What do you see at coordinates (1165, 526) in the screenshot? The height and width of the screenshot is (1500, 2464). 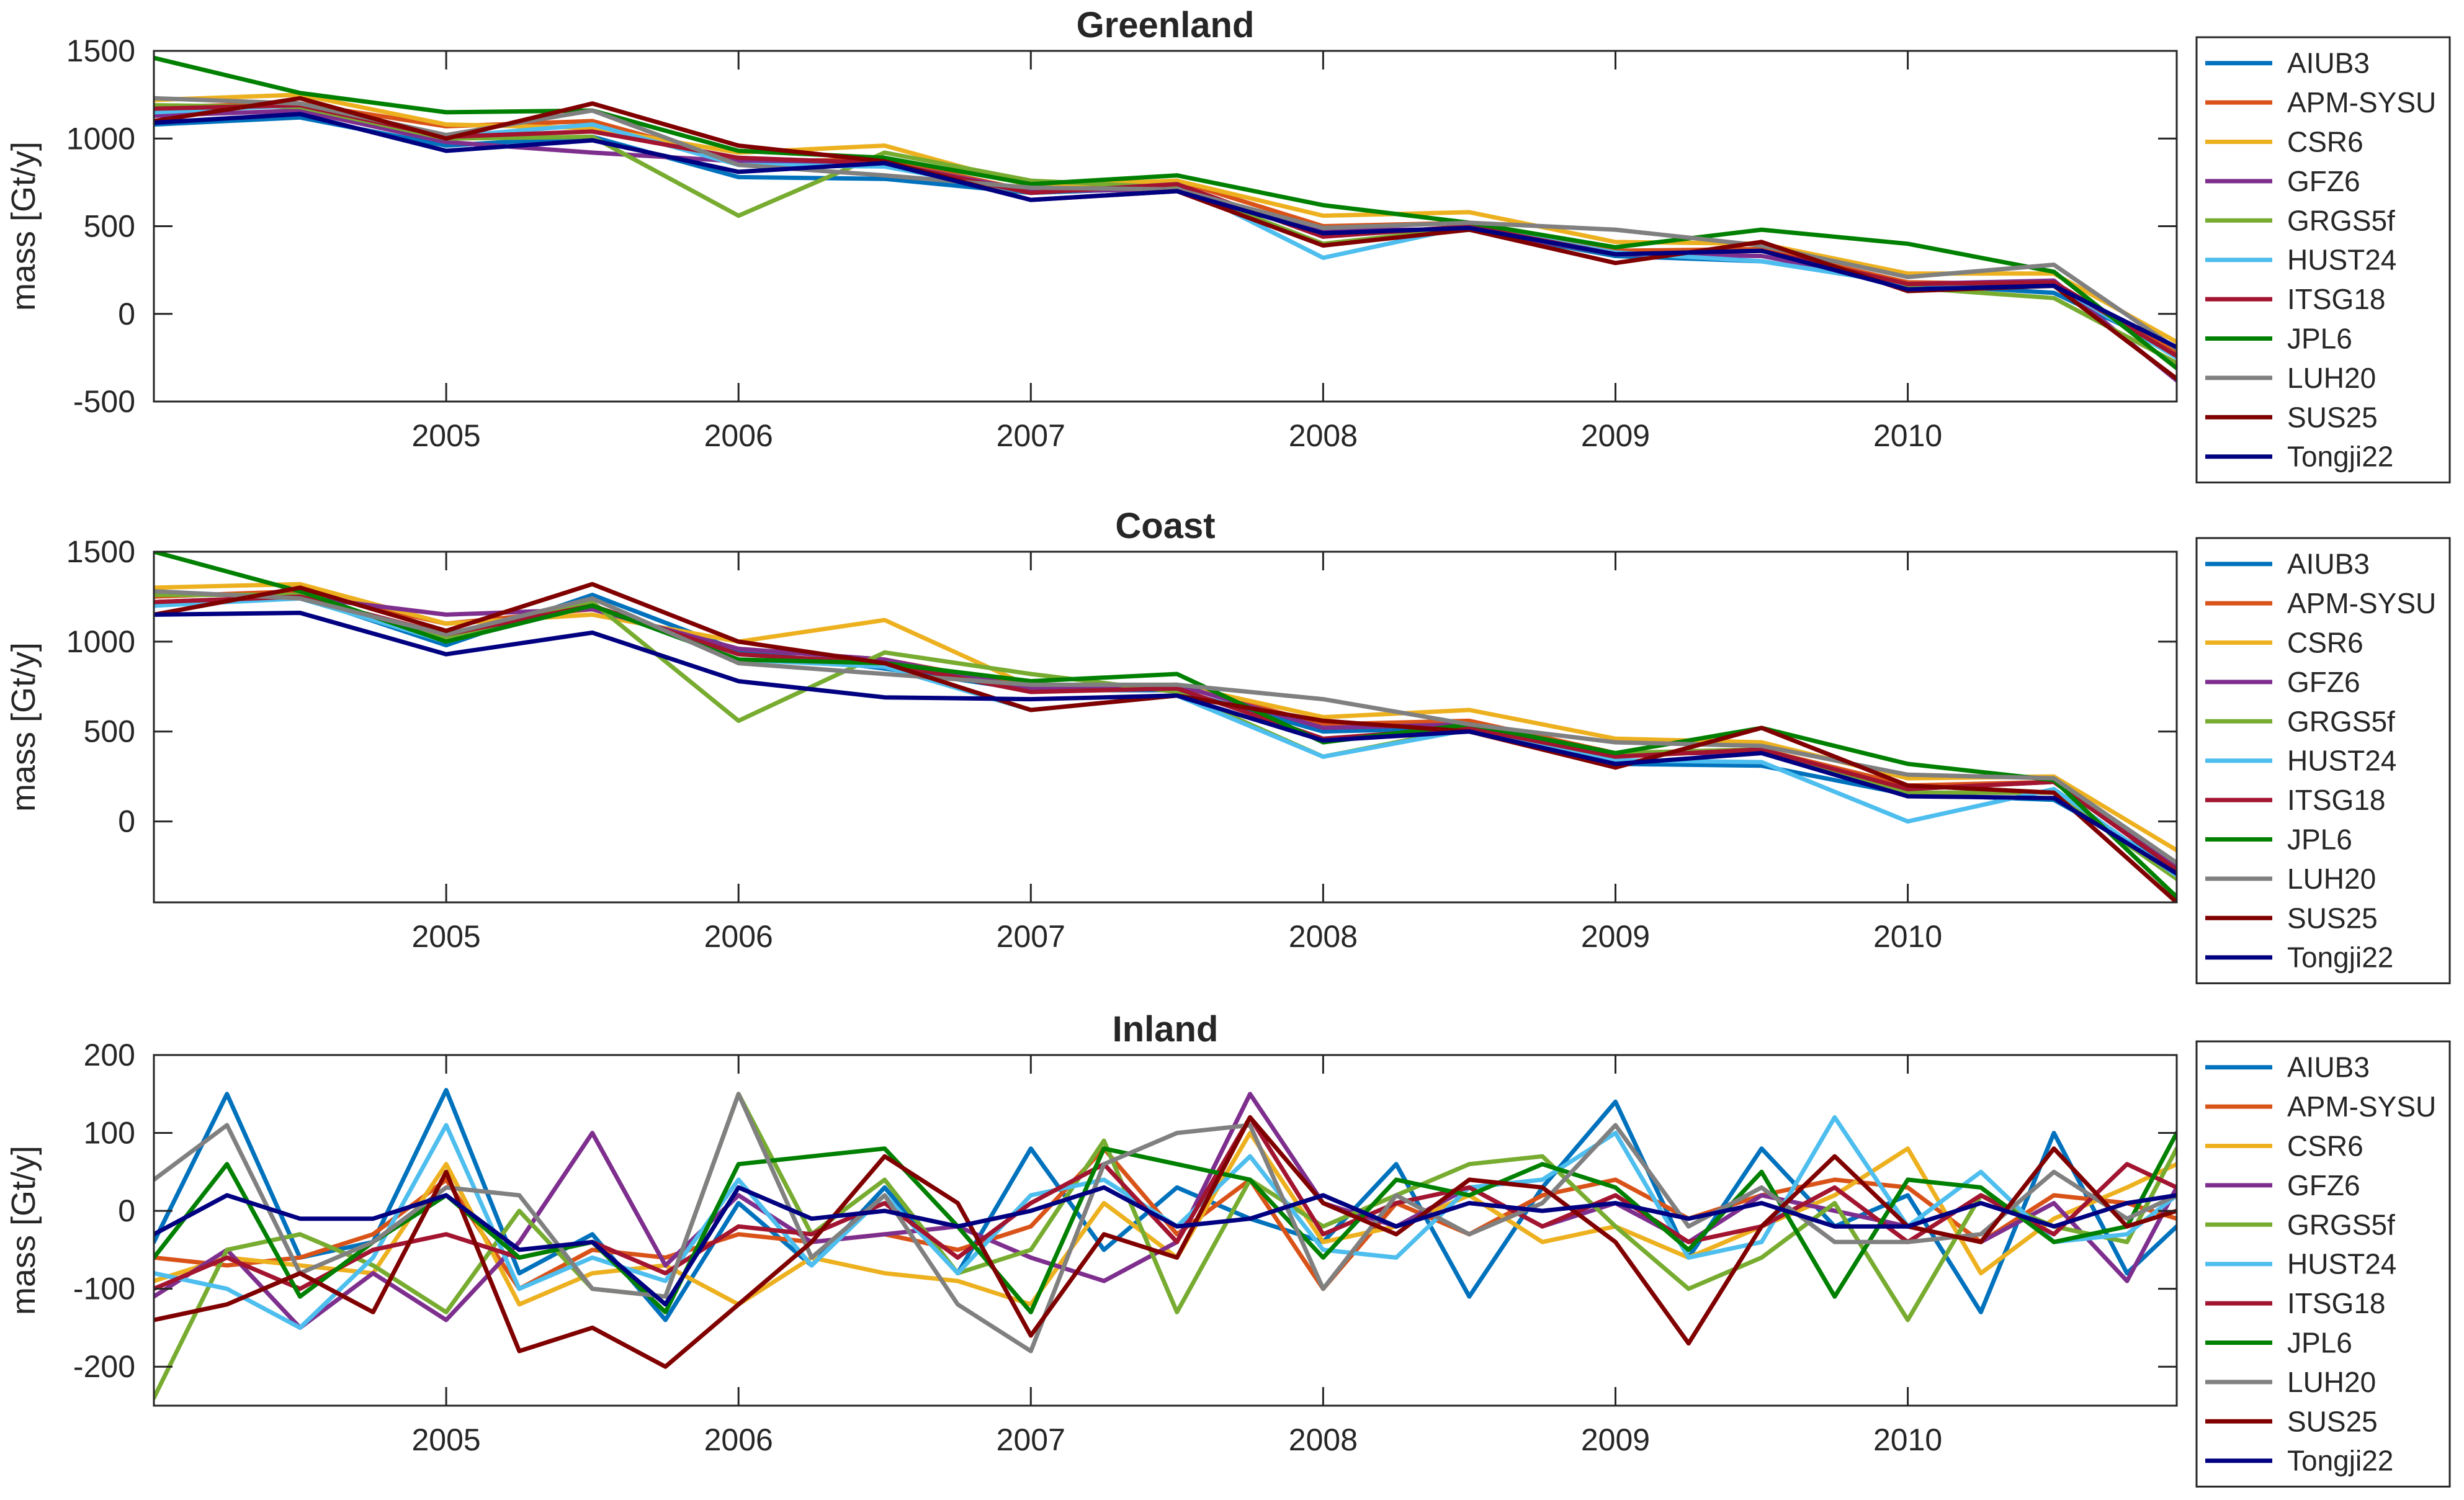 I see `chart-title: Coast` at bounding box center [1165, 526].